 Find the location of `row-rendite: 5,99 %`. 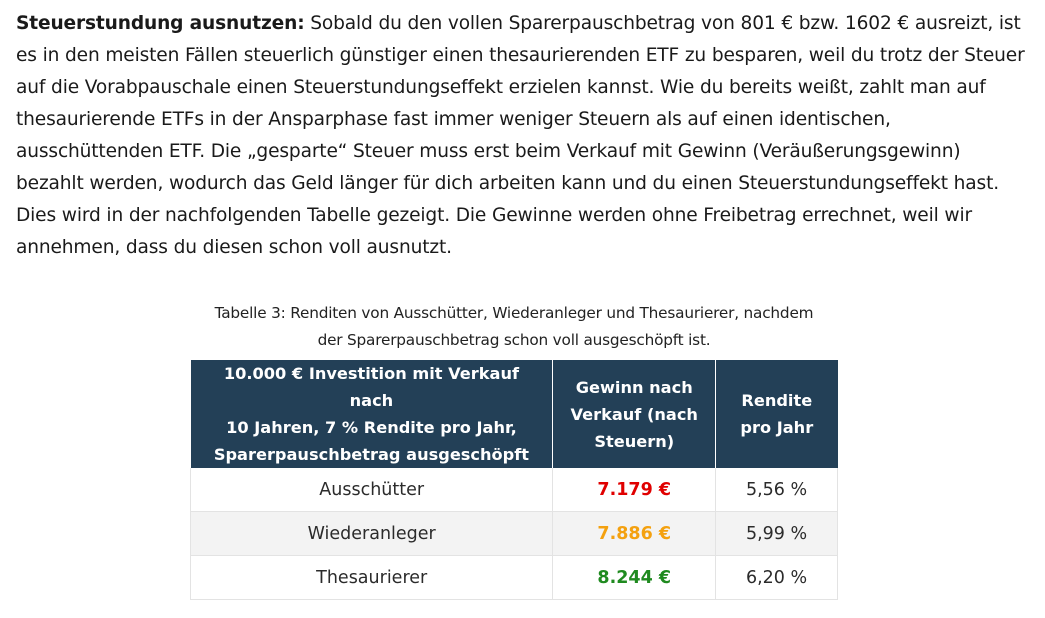

row-rendite: 5,99 % is located at coordinates (776, 533).